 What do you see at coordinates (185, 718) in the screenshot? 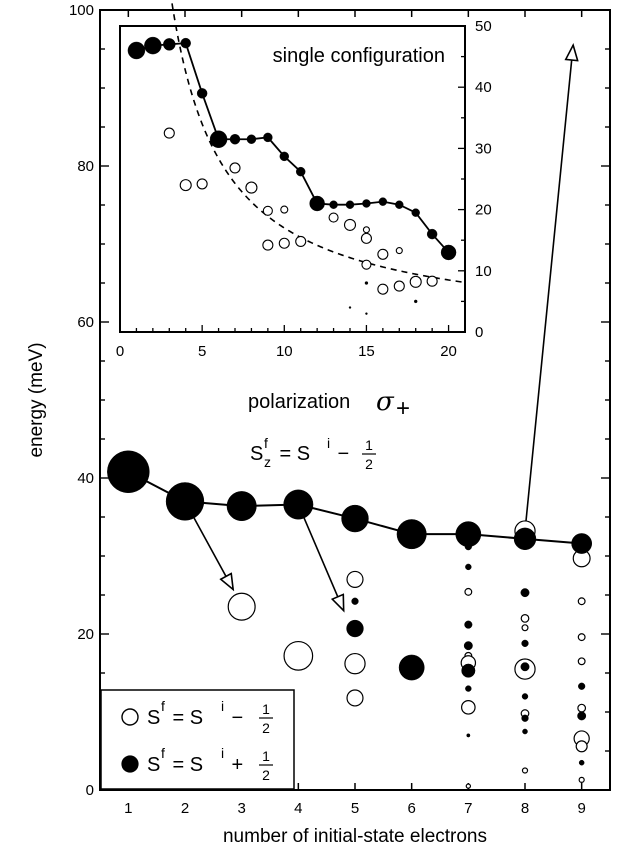
I see `legend-open-eq: = S` at bounding box center [185, 718].